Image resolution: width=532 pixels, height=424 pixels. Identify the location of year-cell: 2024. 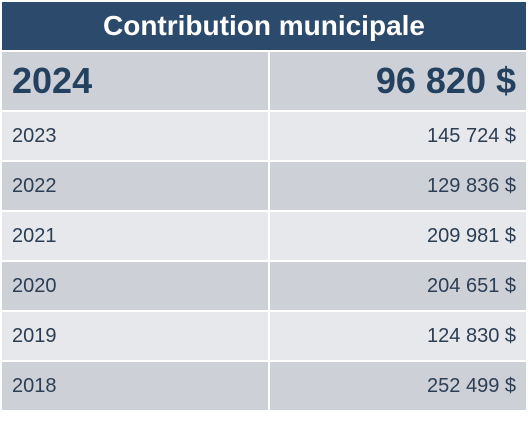
(136, 81).